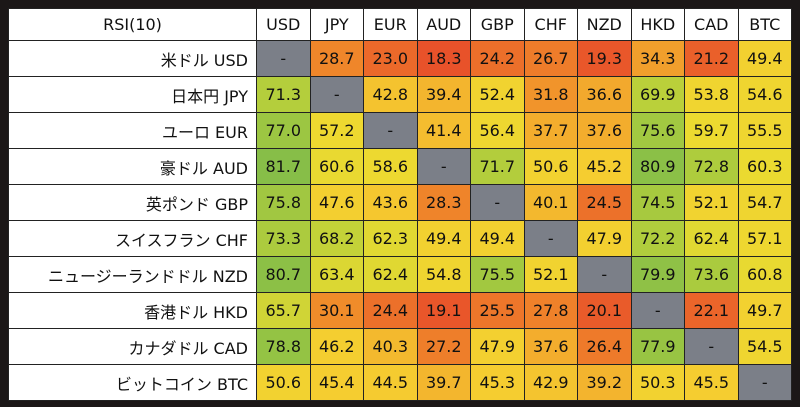 This screenshot has width=800, height=407. What do you see at coordinates (132, 202) in the screenshot?
I see `row-label: 英ポンド GBP` at bounding box center [132, 202].